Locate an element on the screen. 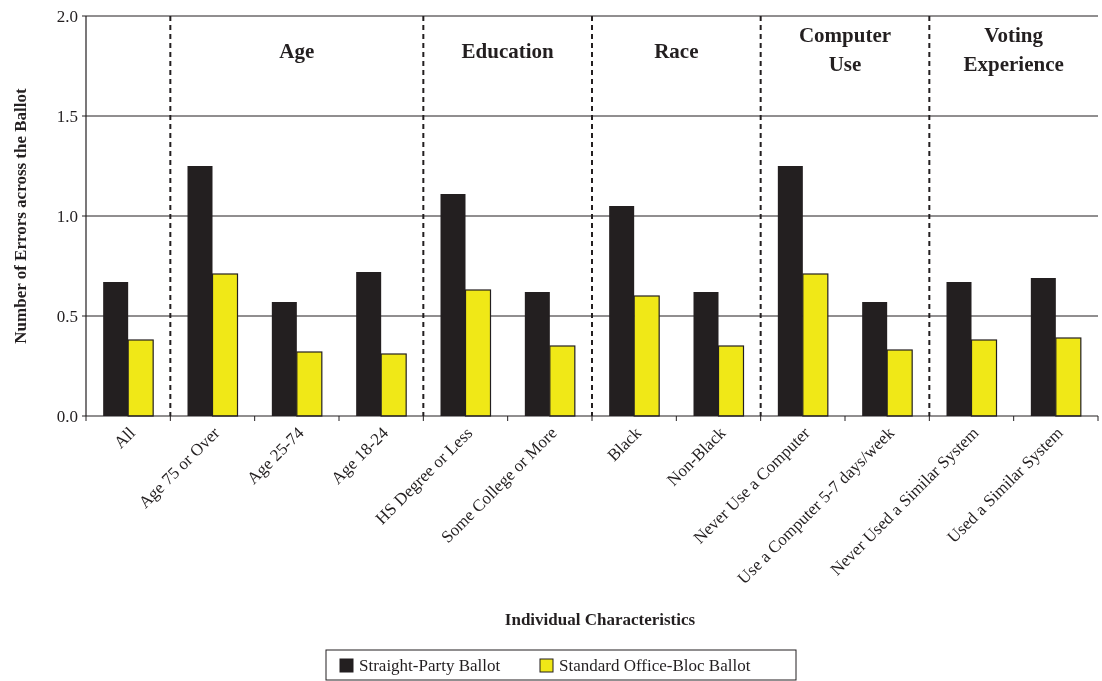 The image size is (1102, 681). y-tick-label: 1.5 is located at coordinates (67, 116).